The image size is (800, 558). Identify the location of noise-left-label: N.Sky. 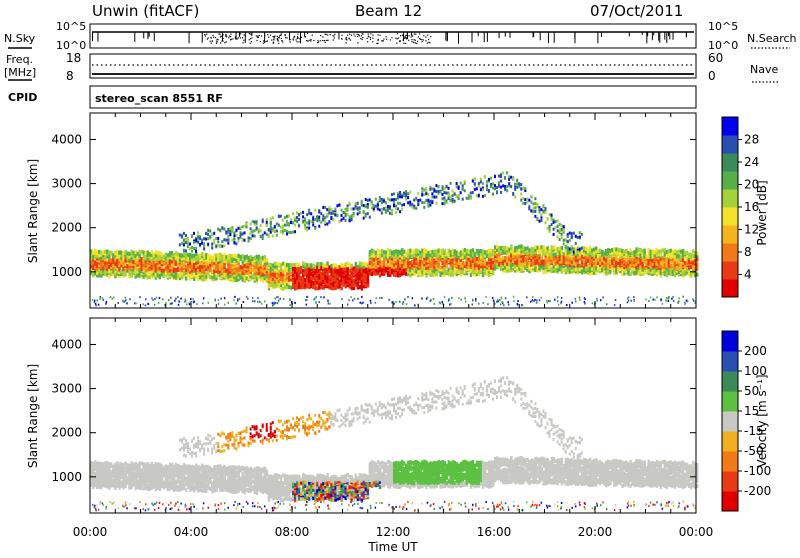
(20, 38).